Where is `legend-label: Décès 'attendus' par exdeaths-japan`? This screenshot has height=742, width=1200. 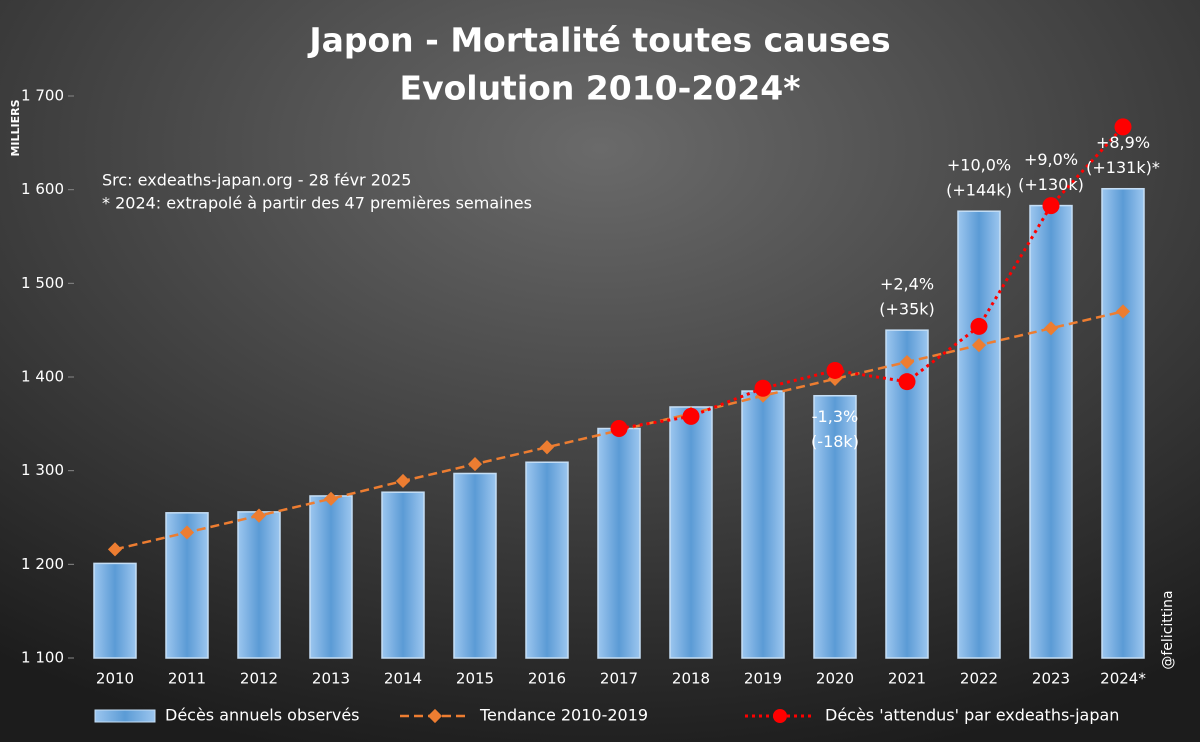 legend-label: Décès 'attendus' par exdeaths-japan is located at coordinates (972, 715).